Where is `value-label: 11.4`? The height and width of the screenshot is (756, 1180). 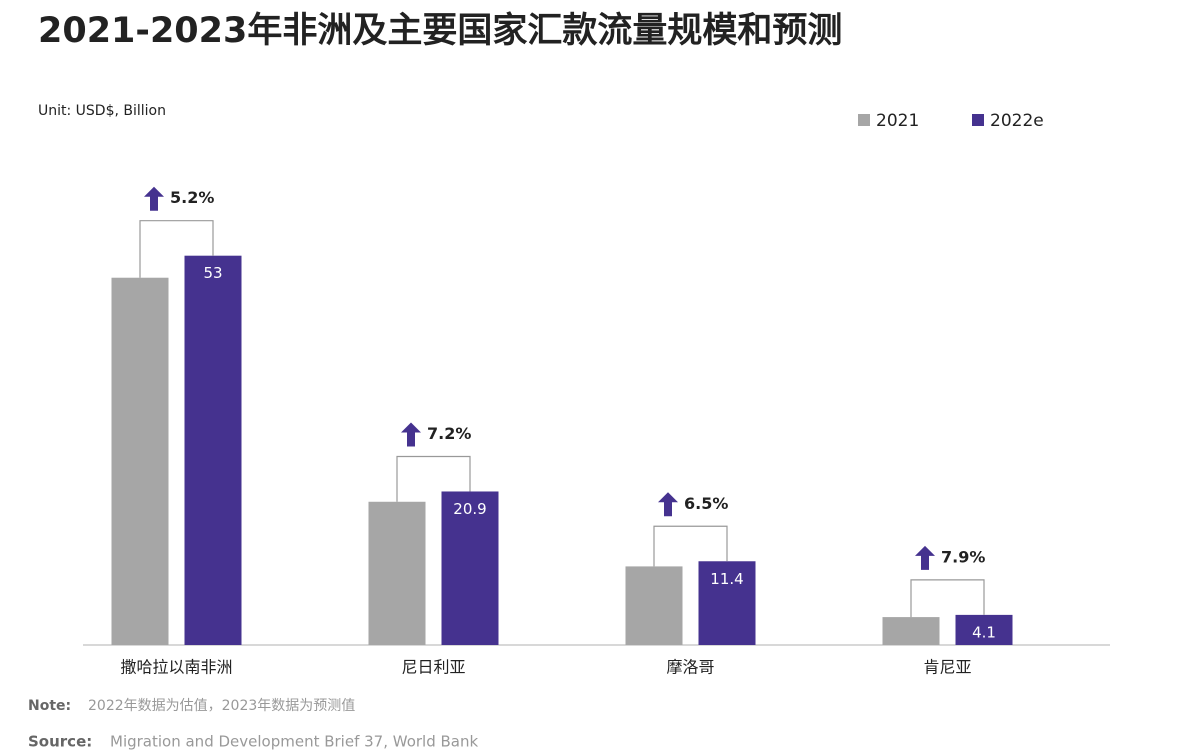
value-label: 11.4 is located at coordinates (726, 579).